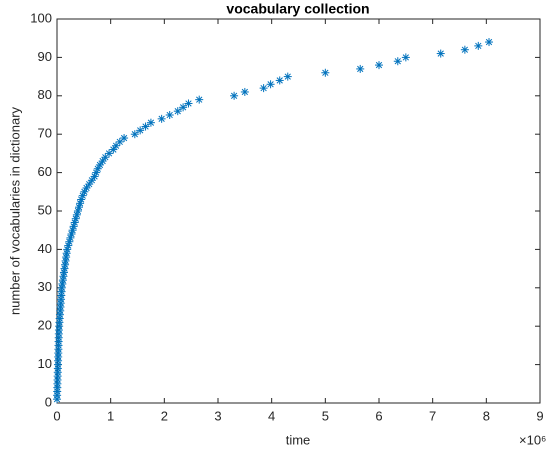 The image size is (550, 454). What do you see at coordinates (45, 286) in the screenshot?
I see `y-tick-label: 30` at bounding box center [45, 286].